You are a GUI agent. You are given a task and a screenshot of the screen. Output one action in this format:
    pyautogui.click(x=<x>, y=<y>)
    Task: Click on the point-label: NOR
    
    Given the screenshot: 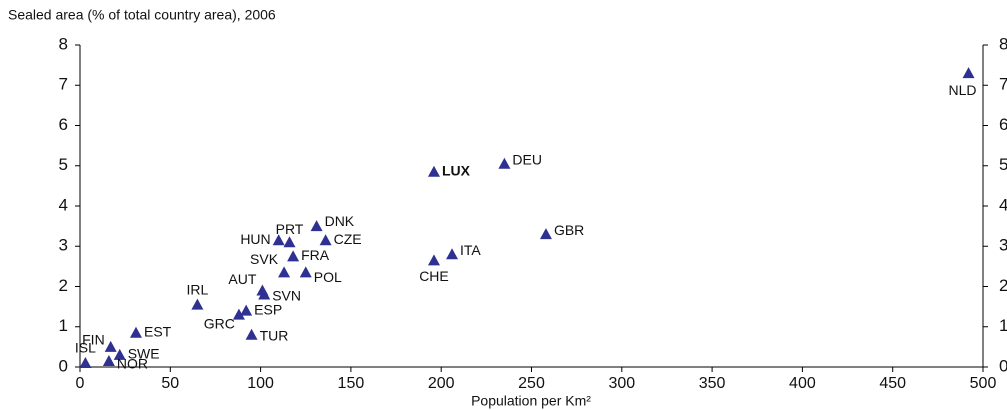 What is the action you would take?
    pyautogui.click(x=132, y=364)
    